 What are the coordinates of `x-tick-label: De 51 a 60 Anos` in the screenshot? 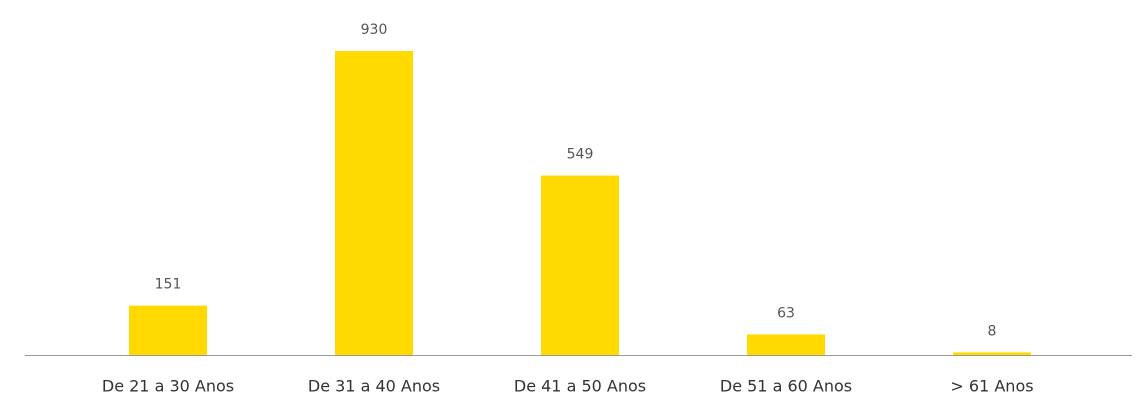 It's located at (786, 386).